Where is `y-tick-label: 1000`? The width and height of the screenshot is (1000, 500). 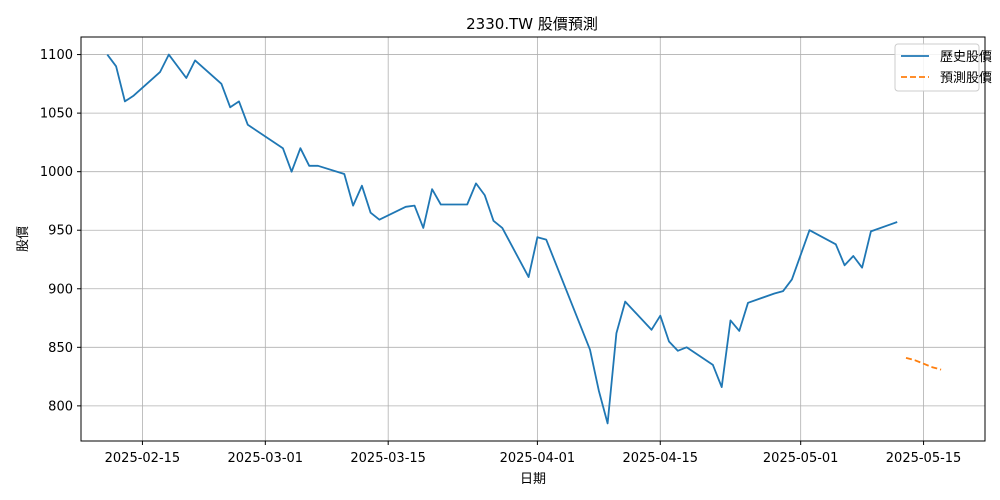 y-tick-label: 1000 is located at coordinates (56, 172).